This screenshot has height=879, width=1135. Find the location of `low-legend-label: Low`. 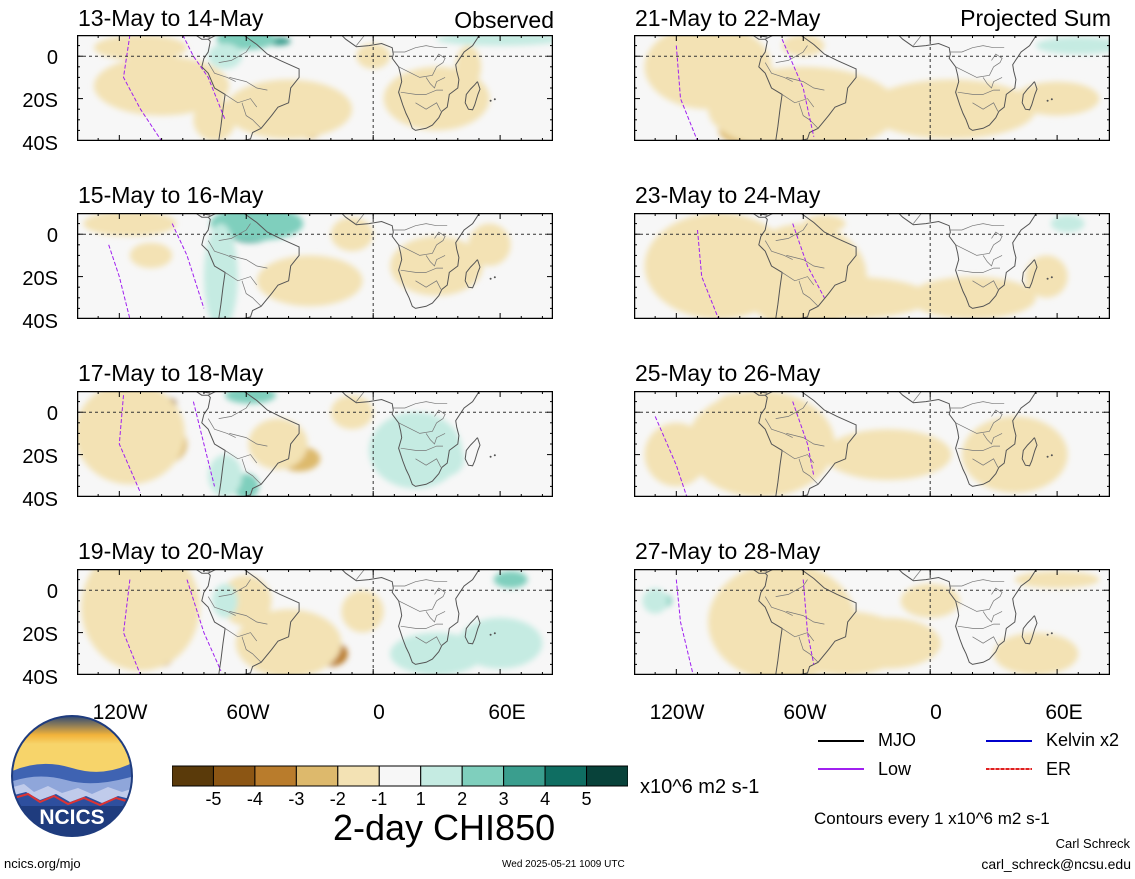

low-legend-label: Low is located at coordinates (895, 769).